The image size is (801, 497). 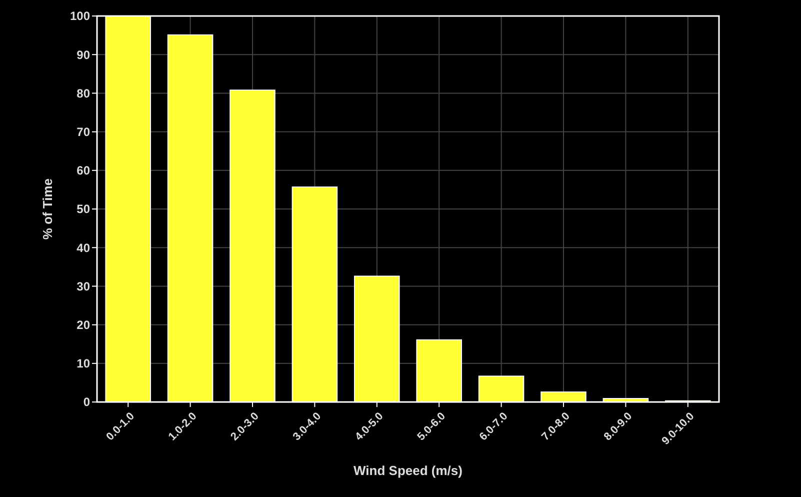 What do you see at coordinates (47, 209) in the screenshot?
I see `y-axis-title: % of Time` at bounding box center [47, 209].